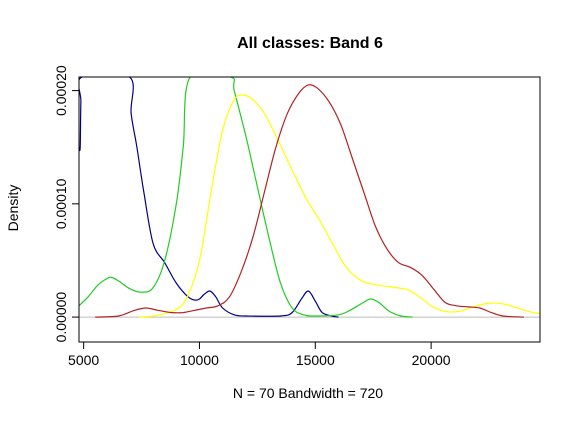 Image resolution: width=579 pixels, height=422 pixels. I want to click on y-tick-label: 0.00010, so click(61, 203).